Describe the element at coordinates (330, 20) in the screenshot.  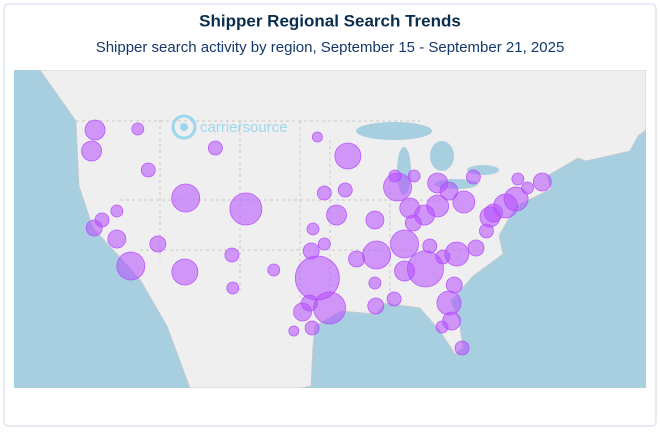
I see `chart-title: Shipper Regional Search Trends` at that location.